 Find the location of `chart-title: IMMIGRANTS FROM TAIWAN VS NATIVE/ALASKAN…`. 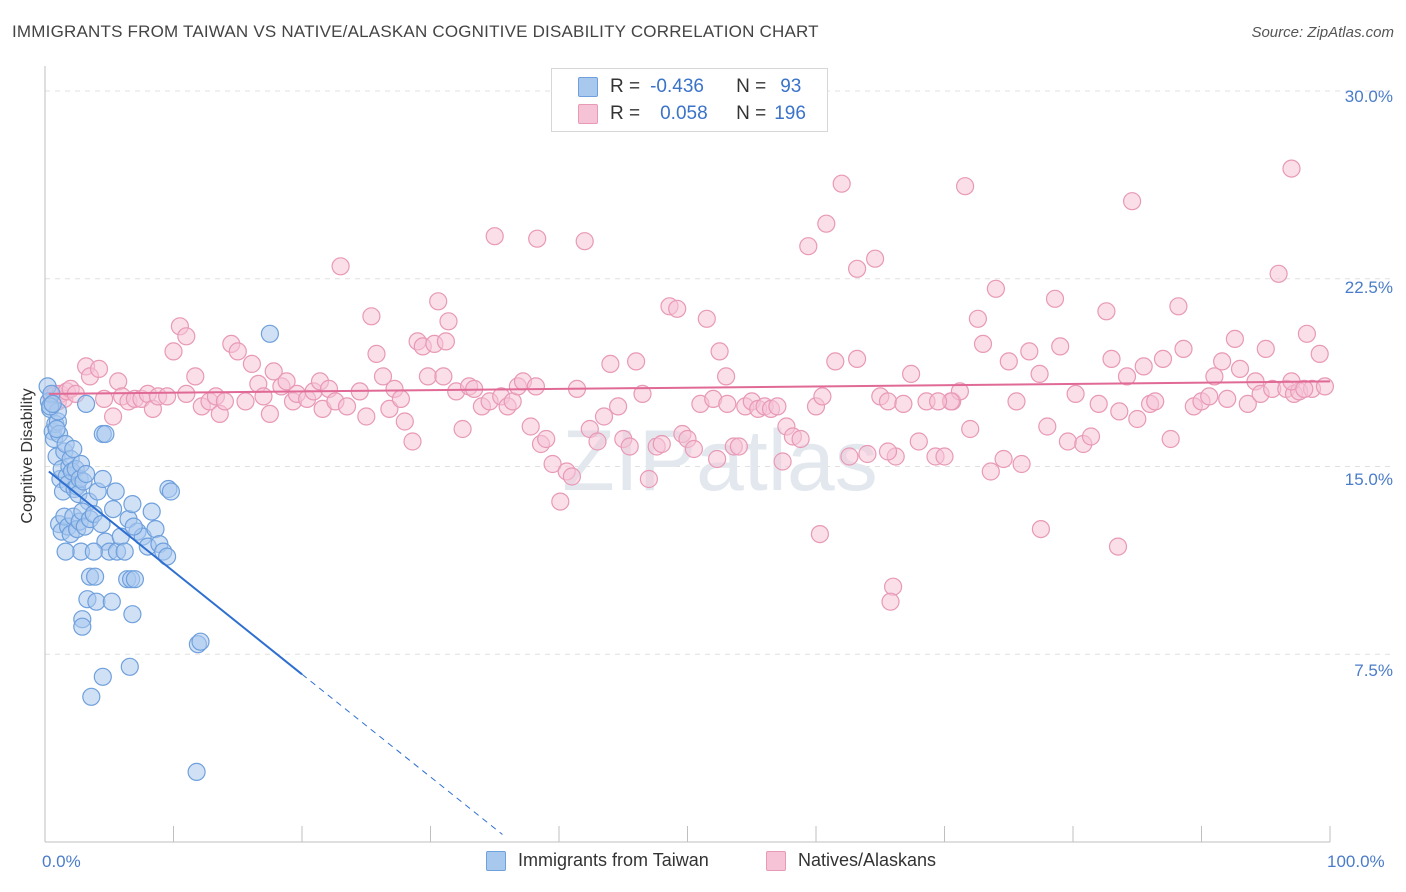

chart-title: IMMIGRANTS FROM TAIWAN VS NATIVE/ALASKAN… is located at coordinates (415, 31).